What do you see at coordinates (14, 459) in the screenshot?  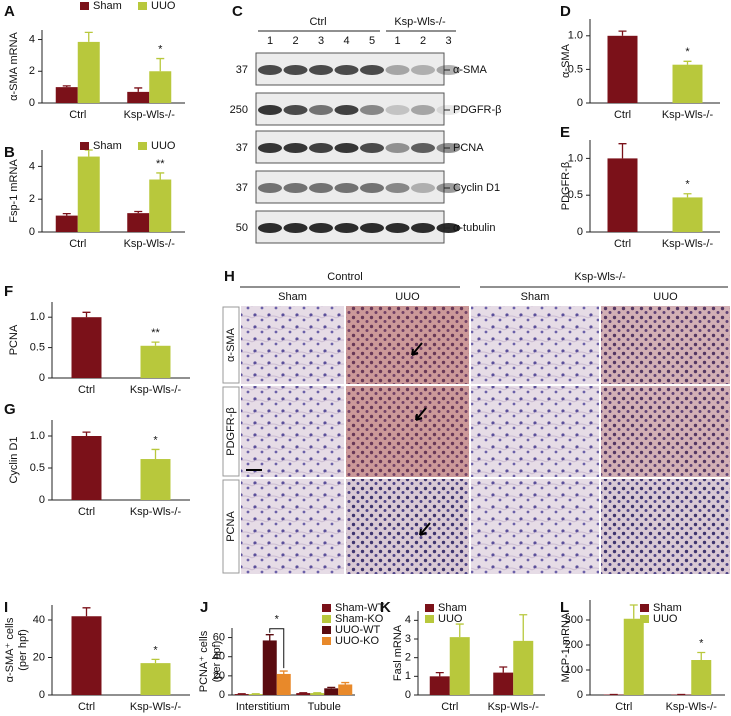 I see `y-axis-label: Cyclin D1` at bounding box center [14, 459].